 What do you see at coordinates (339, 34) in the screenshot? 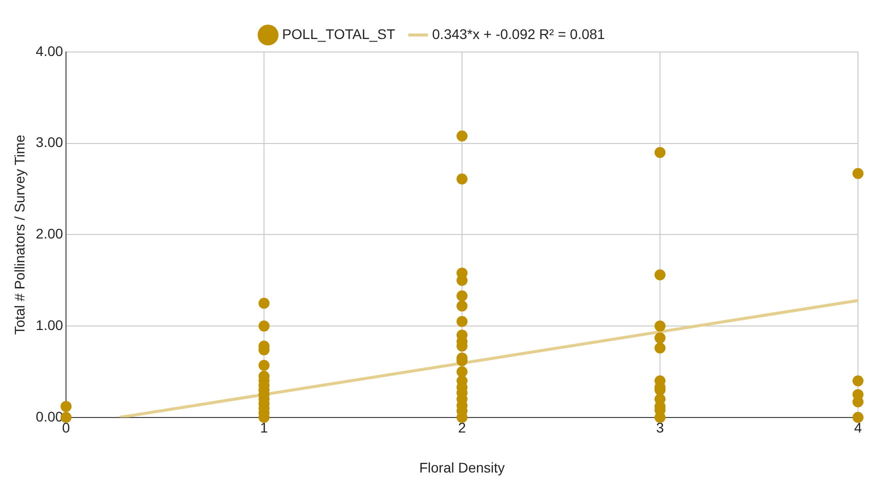
I see `legend-label: POLL_TOTAL_ST` at bounding box center [339, 34].